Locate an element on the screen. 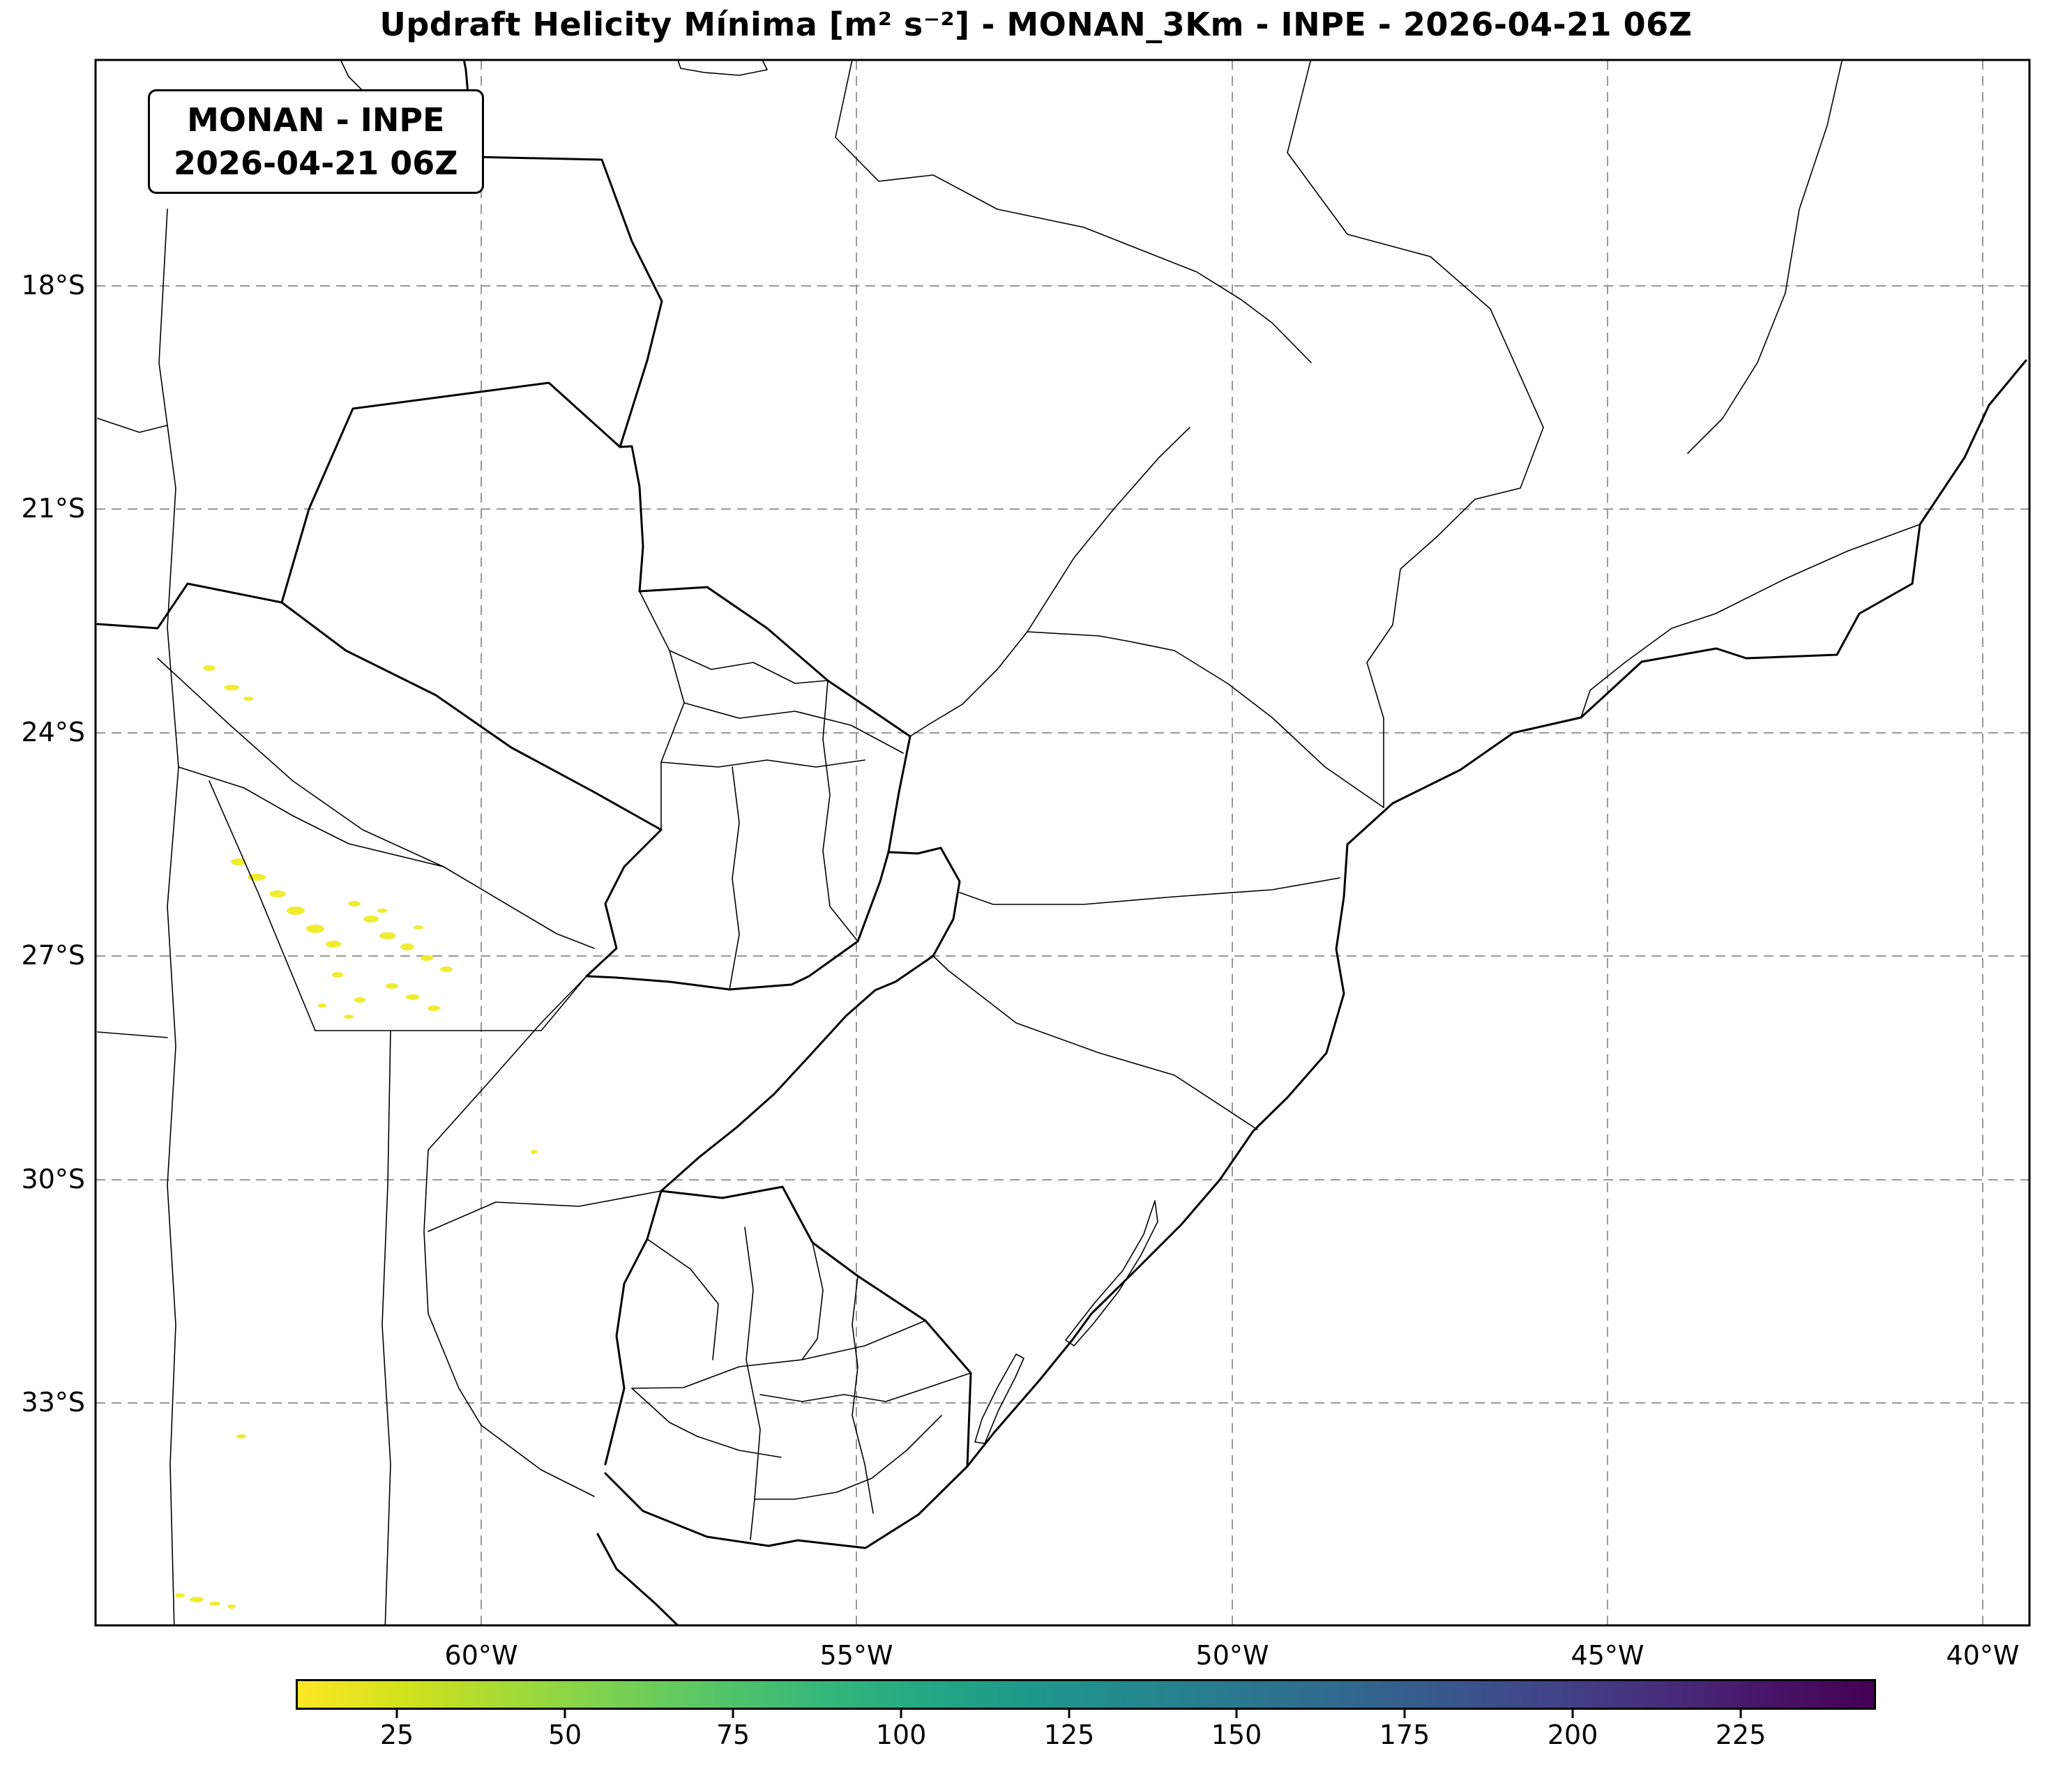 This screenshot has height=1776, width=2072. river-bermejo is located at coordinates (376, 804).